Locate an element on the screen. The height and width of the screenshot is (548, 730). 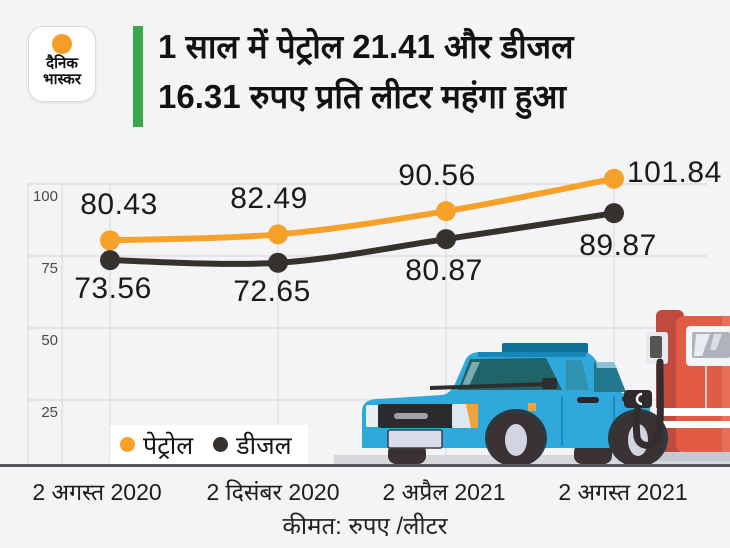
unit-note: कीमत: रुपए /लीटर is located at coordinates (365, 526).